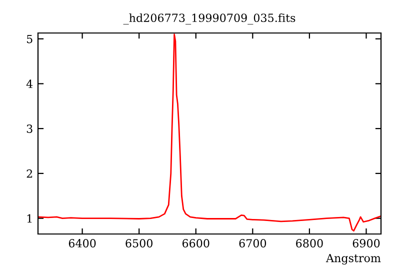 This screenshot has width=400, height=280. Describe the element at coordinates (252, 243) in the screenshot. I see `x-tick-label: 6700` at that location.